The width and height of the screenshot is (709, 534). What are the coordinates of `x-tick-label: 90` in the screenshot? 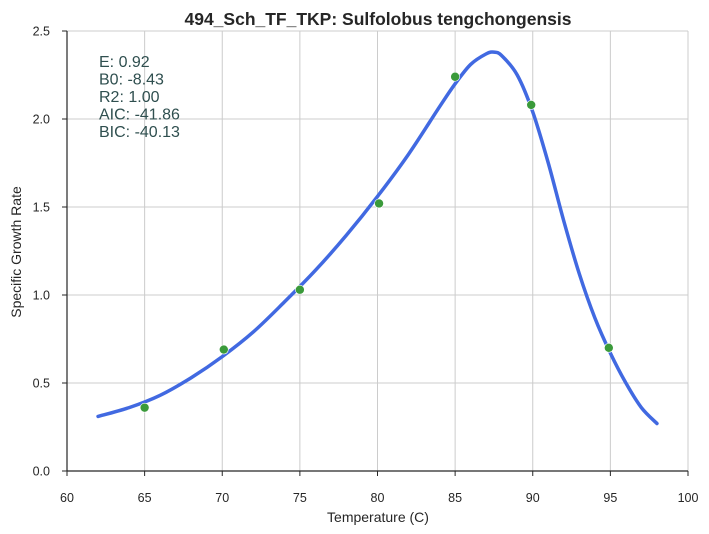 It's located at (533, 498).